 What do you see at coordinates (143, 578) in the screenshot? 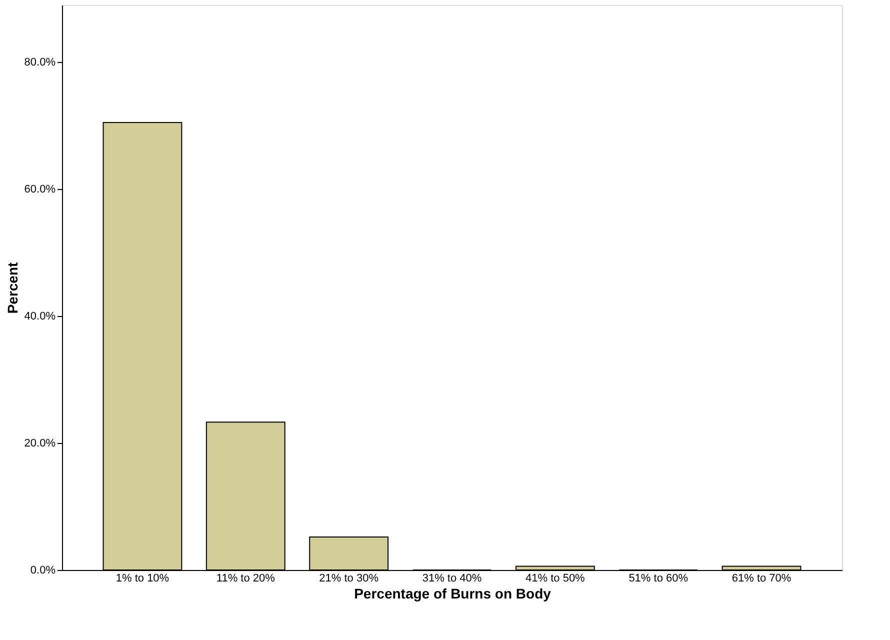
I see `x-tick-label: 1% to 10%` at bounding box center [143, 578].